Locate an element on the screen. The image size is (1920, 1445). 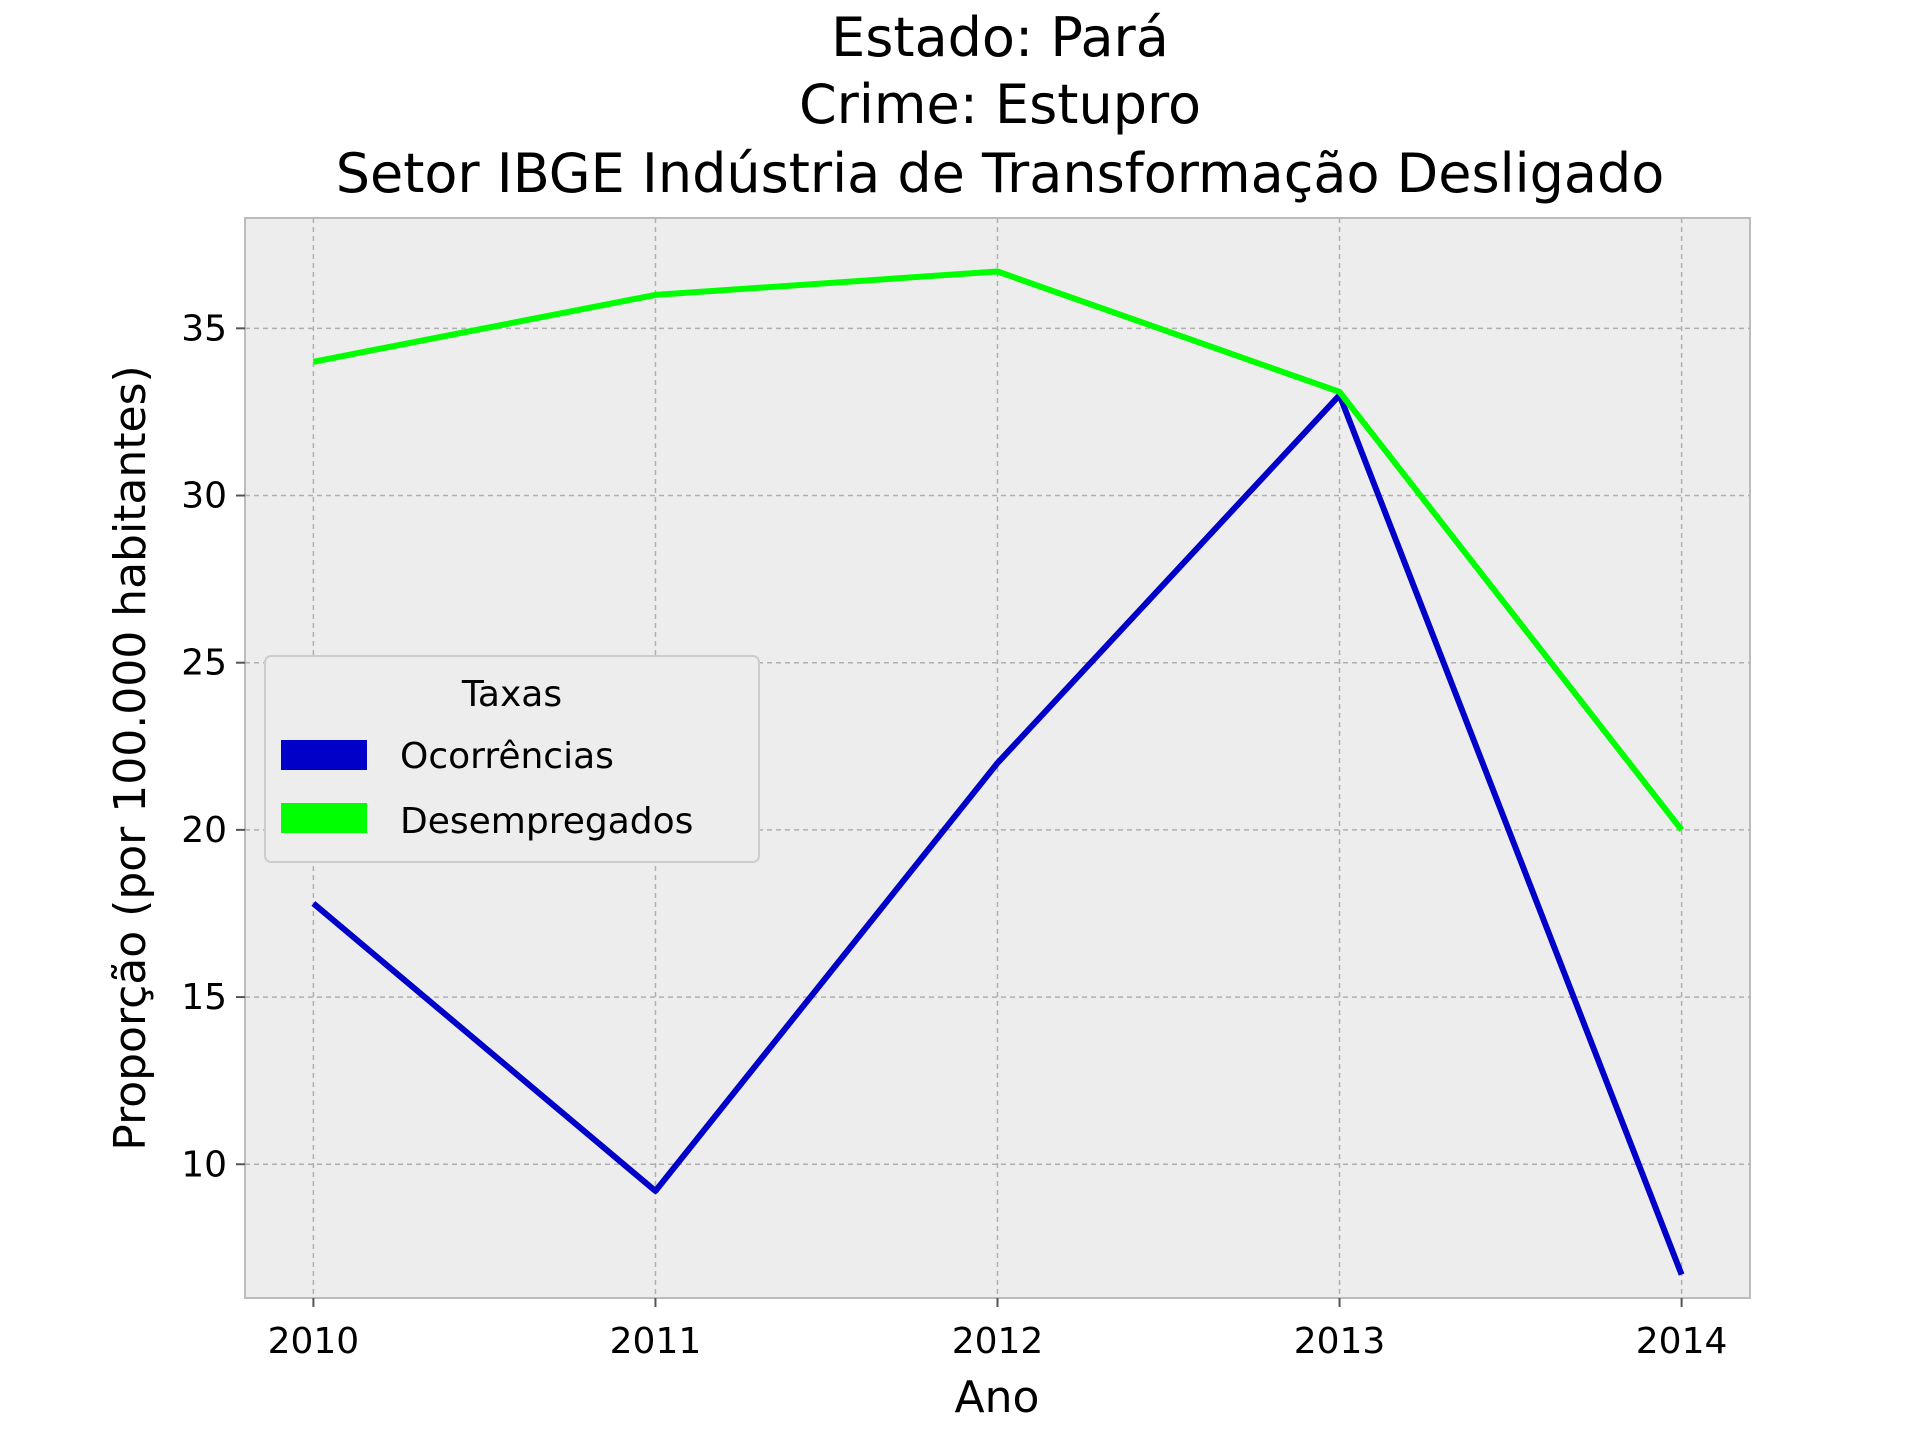
legend-swatch-desempregados is located at coordinates (324, 818).